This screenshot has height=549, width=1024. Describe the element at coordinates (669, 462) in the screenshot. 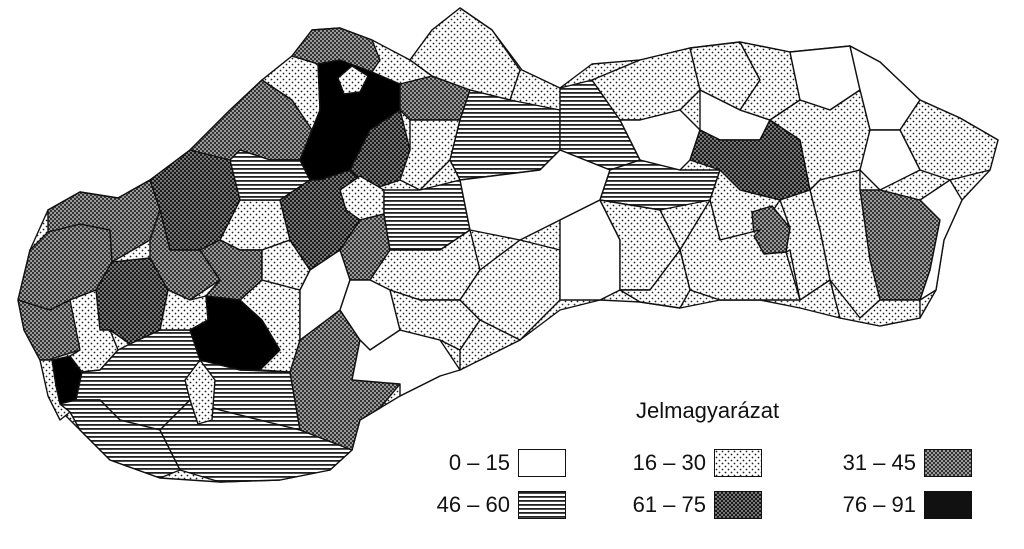

I see `legend-label: 16 – 30` at that location.